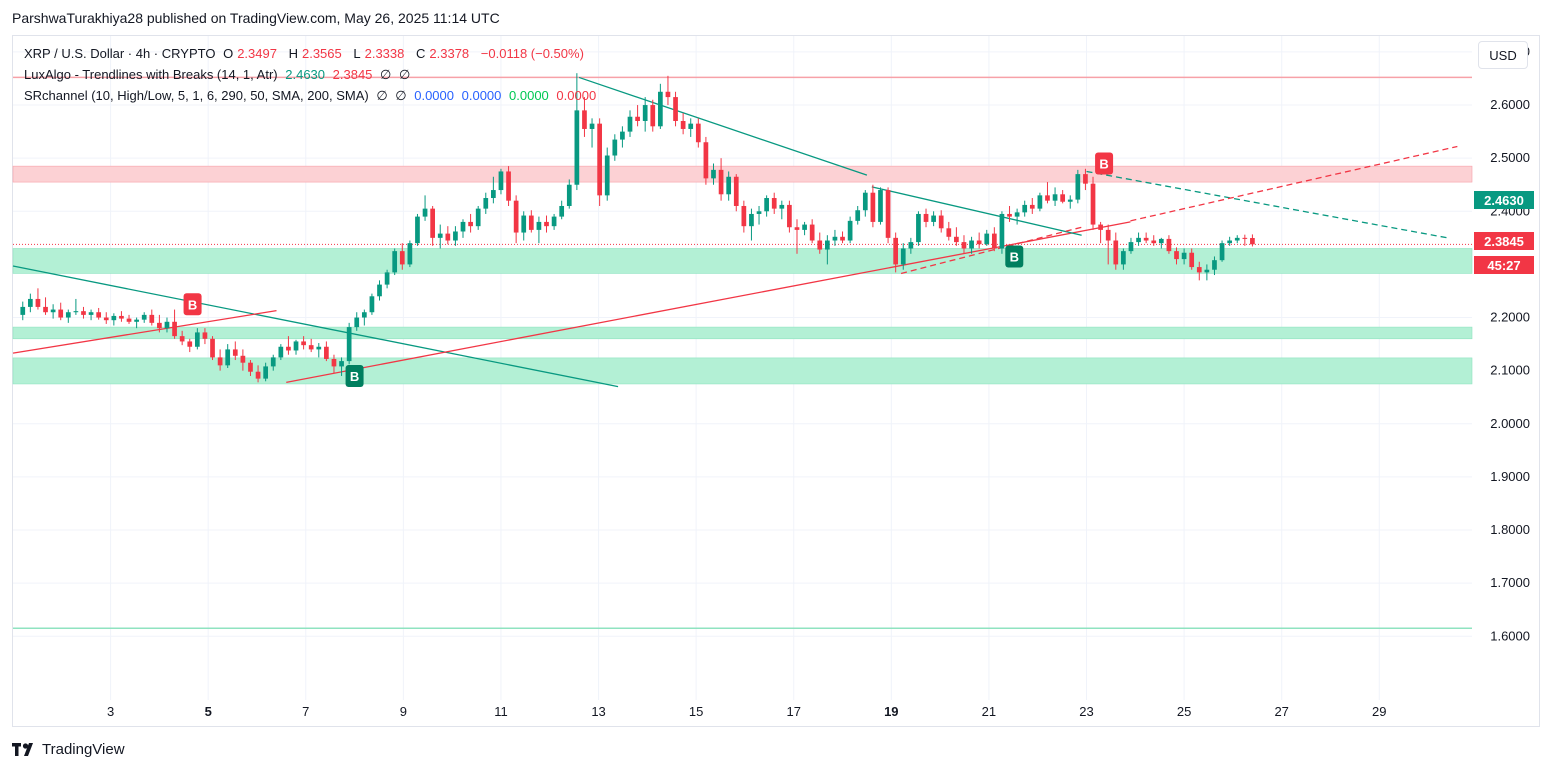 The height and width of the screenshot is (772, 1553). Describe the element at coordinates (357, 53) in the screenshot. I see `low-label: L` at that location.